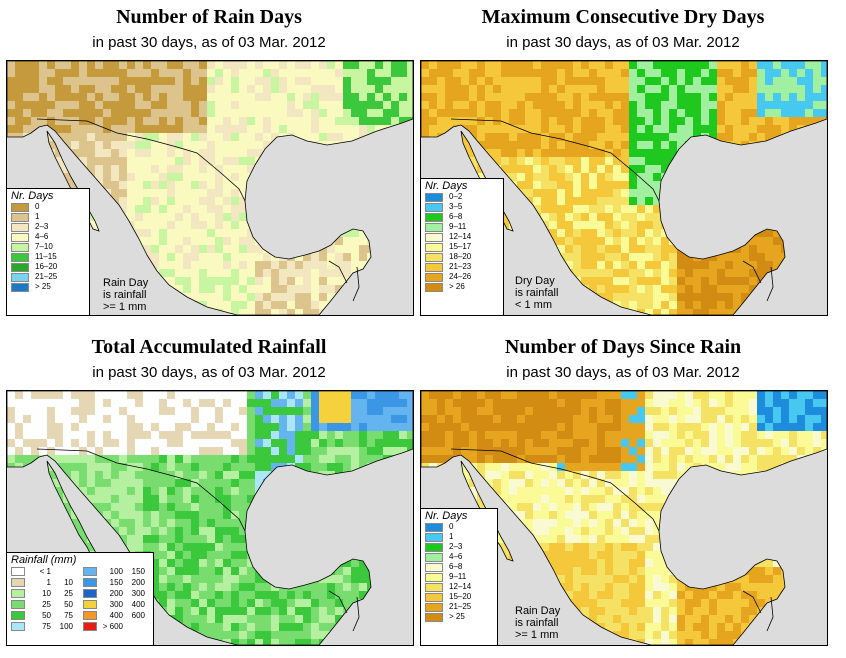 Image resolution: width=846 pixels, height=658 pixels. I want to click on map-note: Dry Day is rainfall < 1 mm, so click(536, 293).